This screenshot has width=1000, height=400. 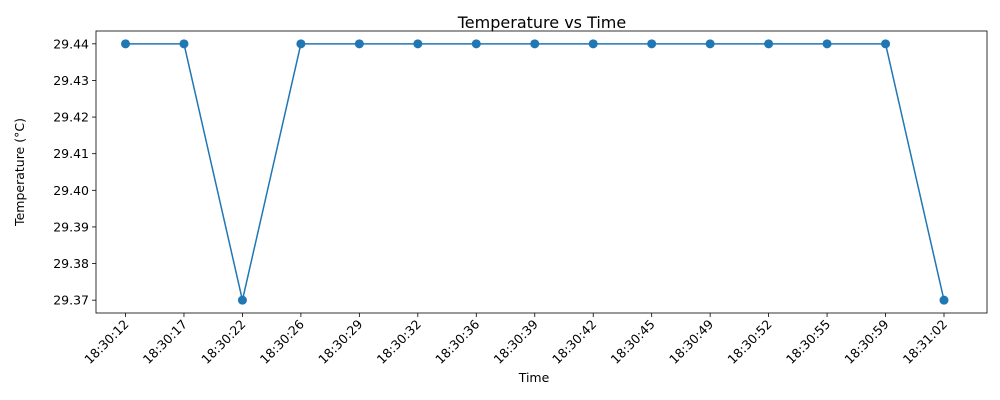 I want to click on y-tick-label: 29.40, so click(x=71, y=190).